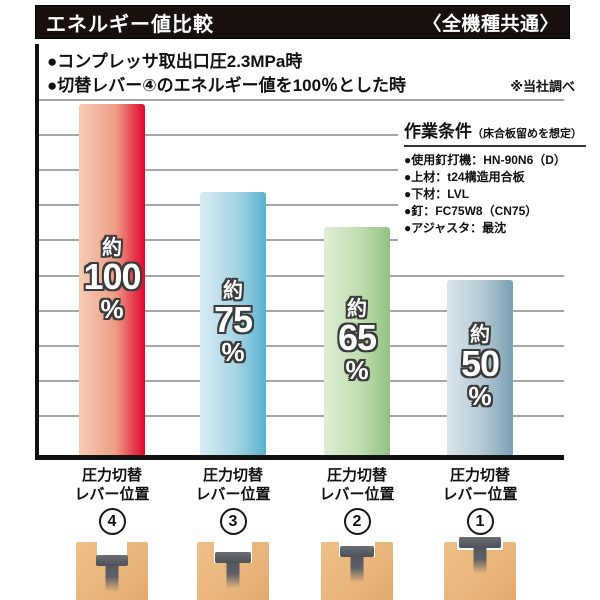 This screenshot has width=600, height=600. Describe the element at coordinates (495, 146) in the screenshot. I see `divider` at that location.